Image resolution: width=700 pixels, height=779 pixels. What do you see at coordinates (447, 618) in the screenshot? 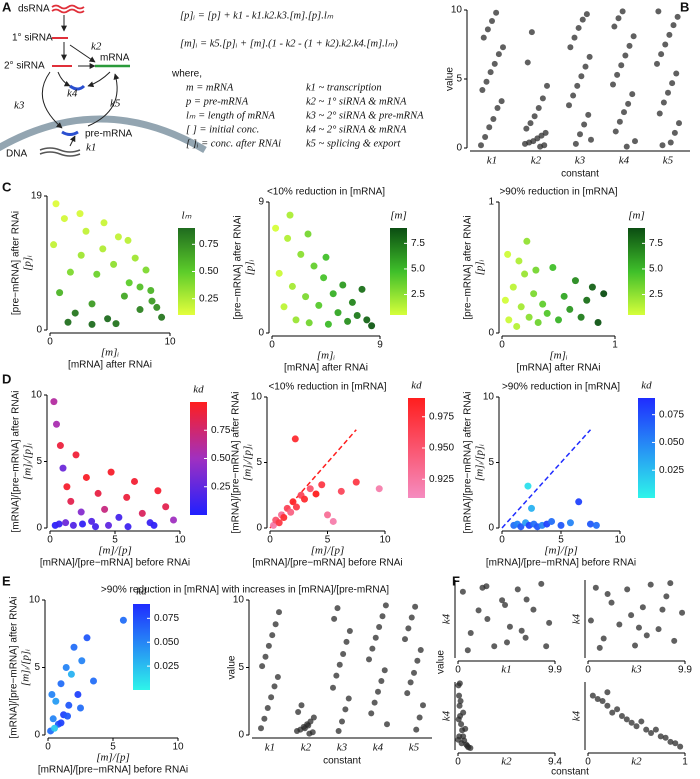
I see `y-symbol: k4` at bounding box center [447, 618].